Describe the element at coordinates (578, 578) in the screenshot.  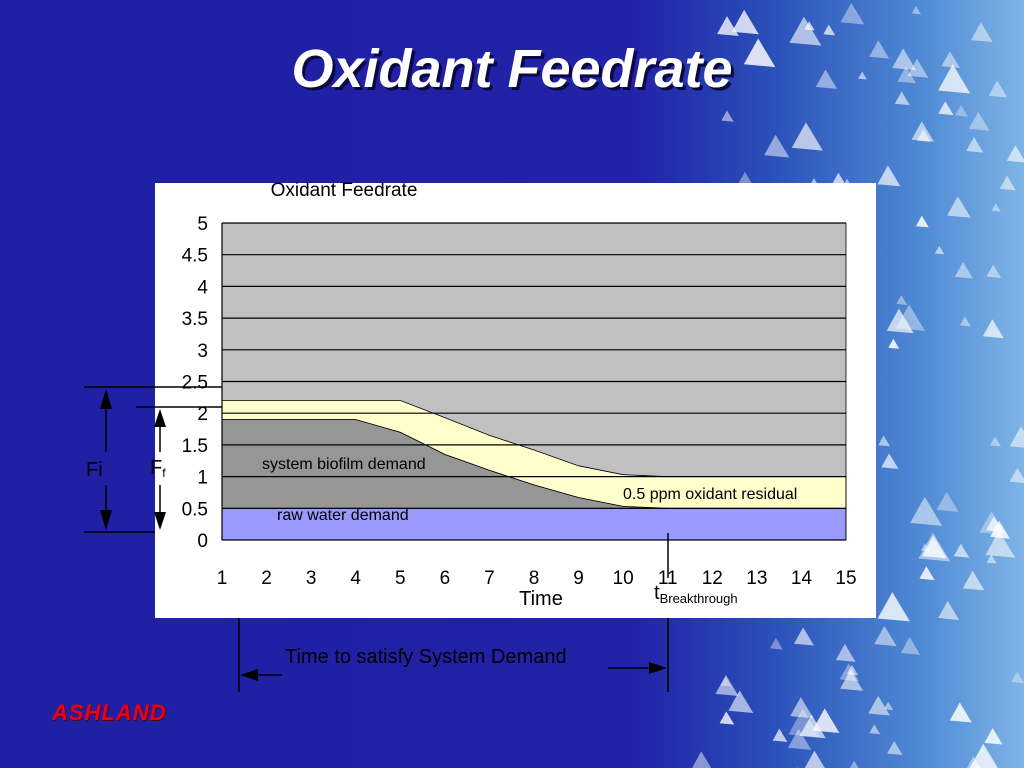
I see `x-tick-label: 9` at that location.